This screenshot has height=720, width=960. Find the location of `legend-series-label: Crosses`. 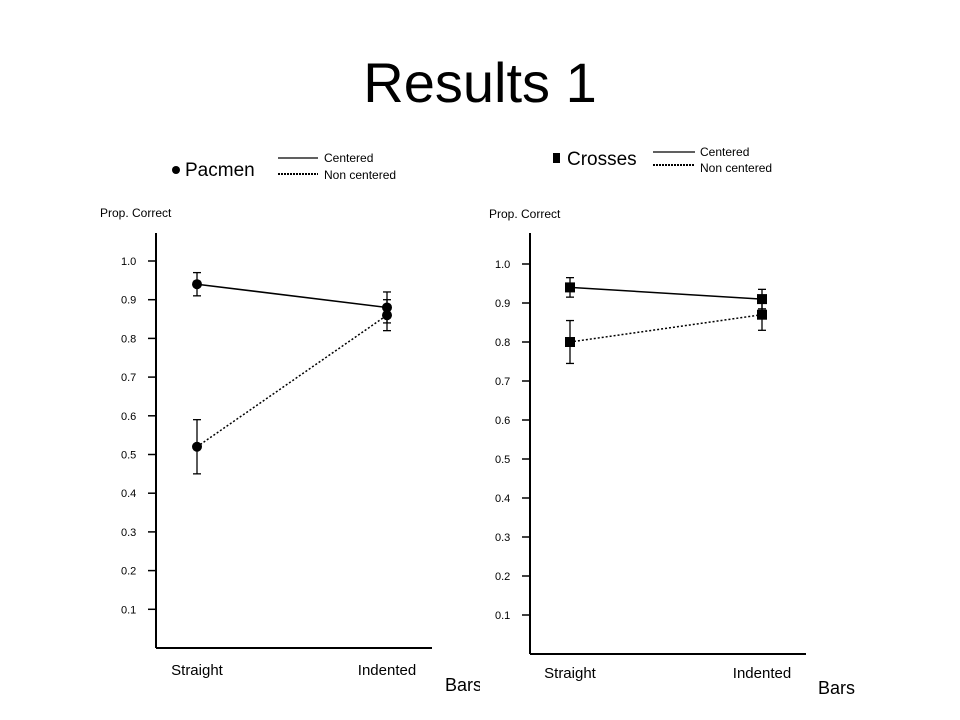

legend-series-label: Crosses is located at coordinates (602, 159).